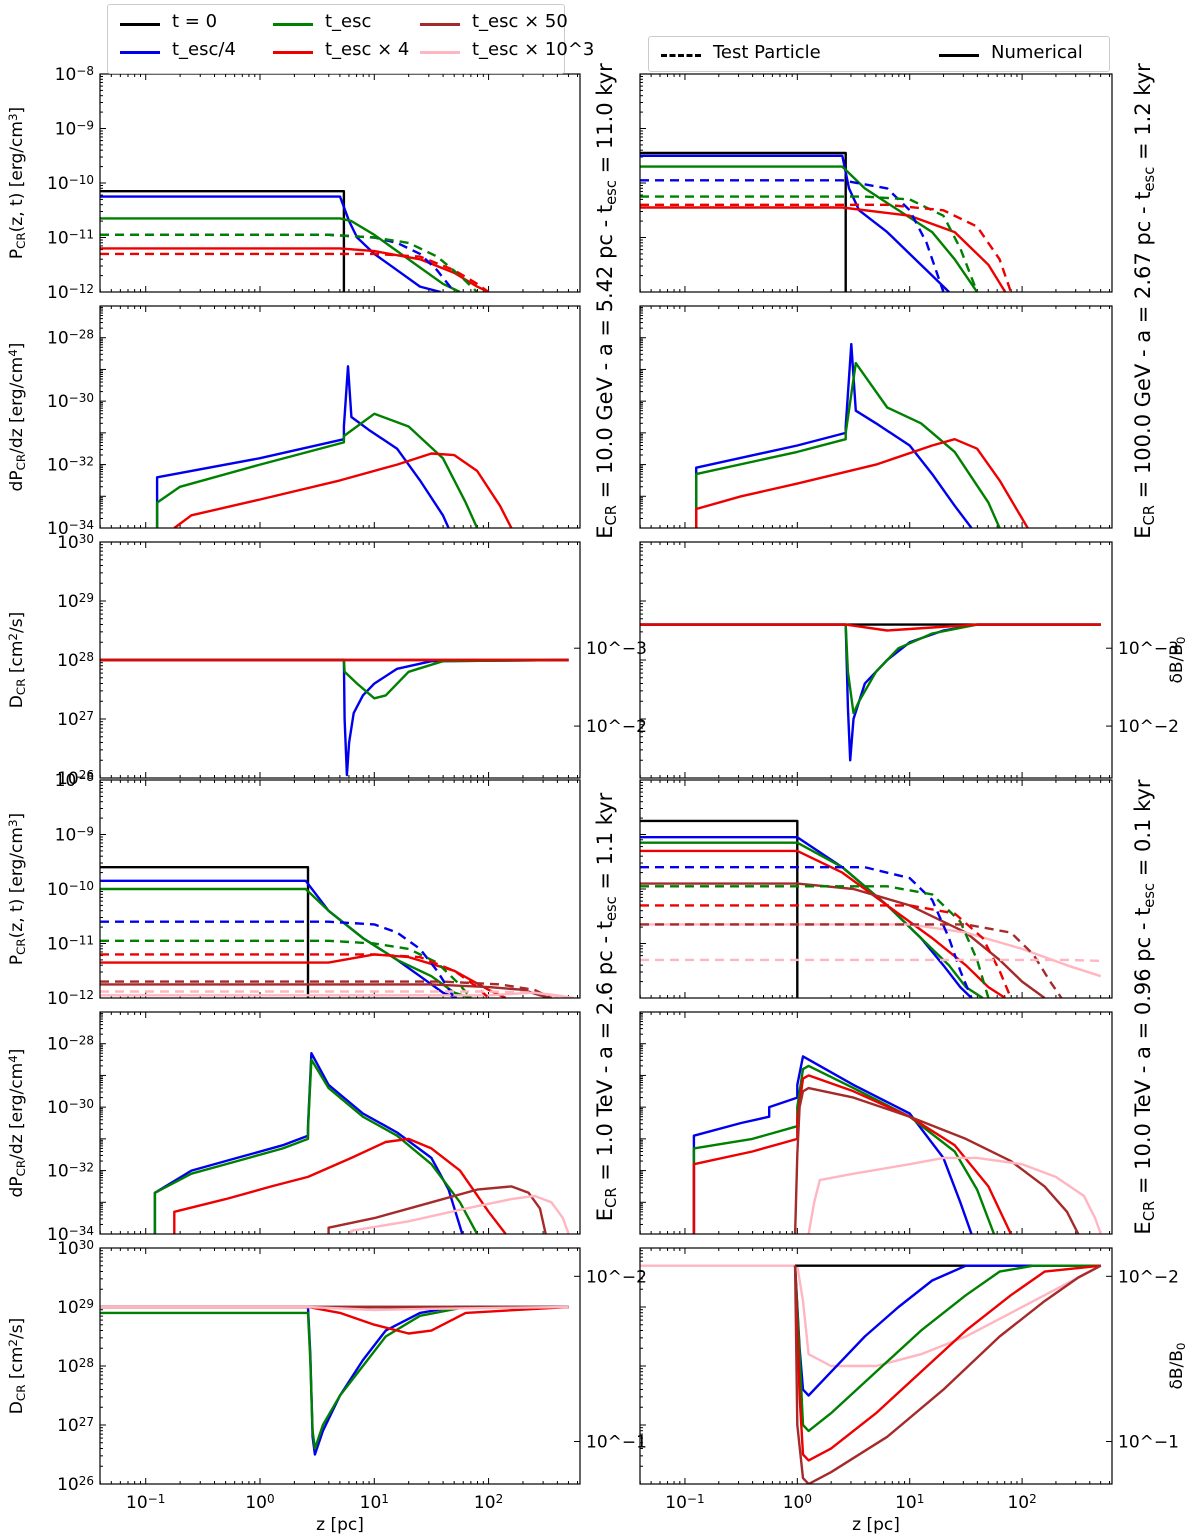 The height and width of the screenshot is (1535, 1200). Describe the element at coordinates (74, 834) in the screenshot. I see `y-tick-label: 10⁻⁹` at that location.